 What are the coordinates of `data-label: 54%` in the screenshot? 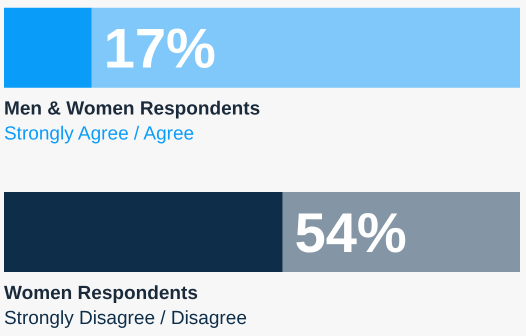 It's located at (350, 232).